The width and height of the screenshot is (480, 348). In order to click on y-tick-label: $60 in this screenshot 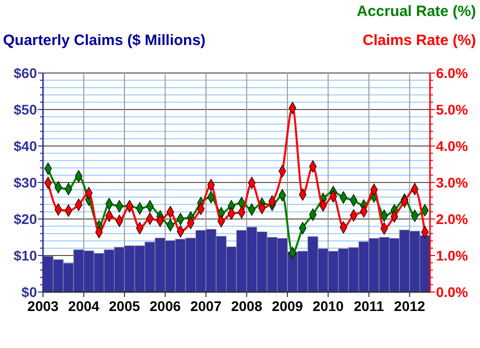, I will do `click(26, 72)`.